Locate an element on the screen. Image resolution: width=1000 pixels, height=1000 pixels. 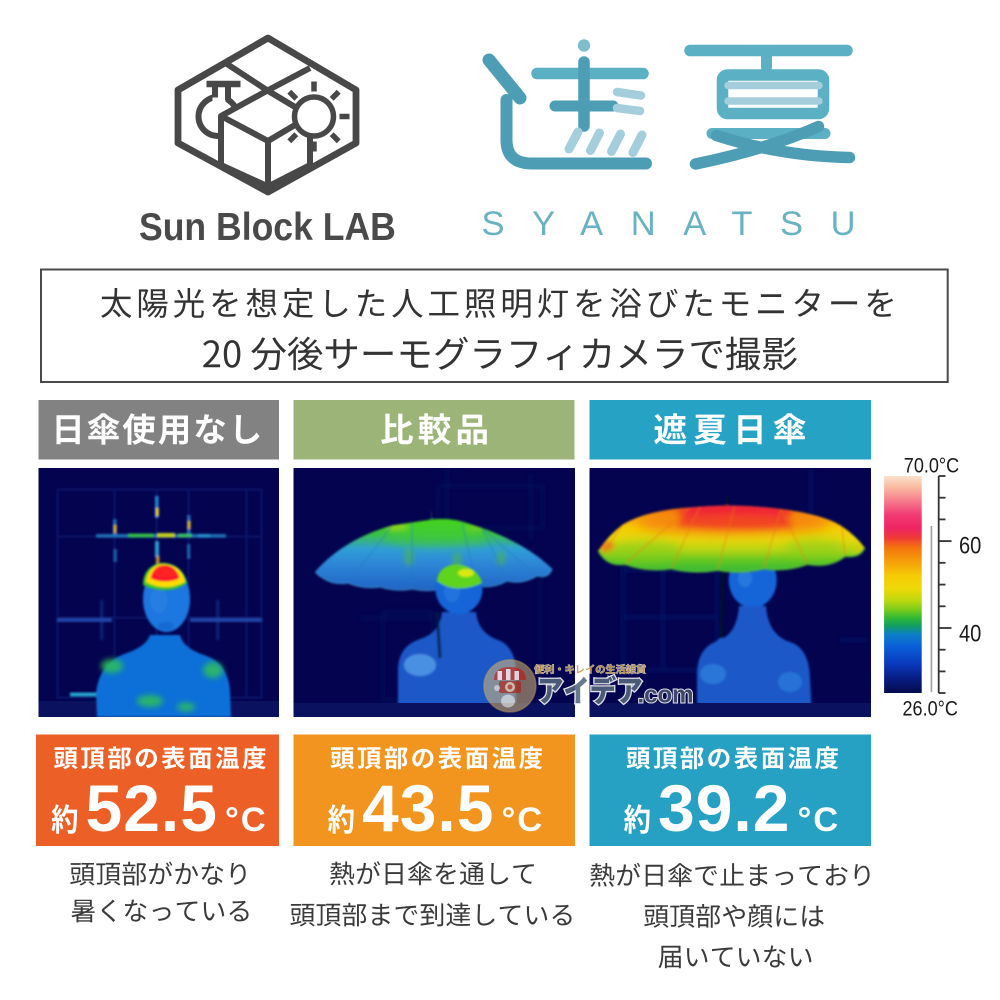
svg-text: 26.0°C is located at coordinates (929, 709).